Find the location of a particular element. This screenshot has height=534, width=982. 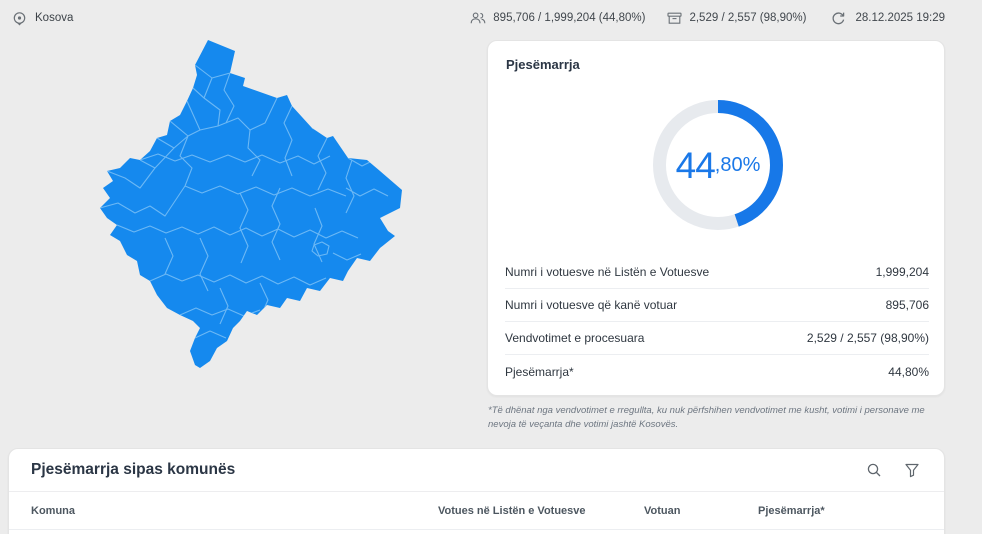

voters-summary-text: 895,706 / 1,999,204 (44,80%) is located at coordinates (569, 18).